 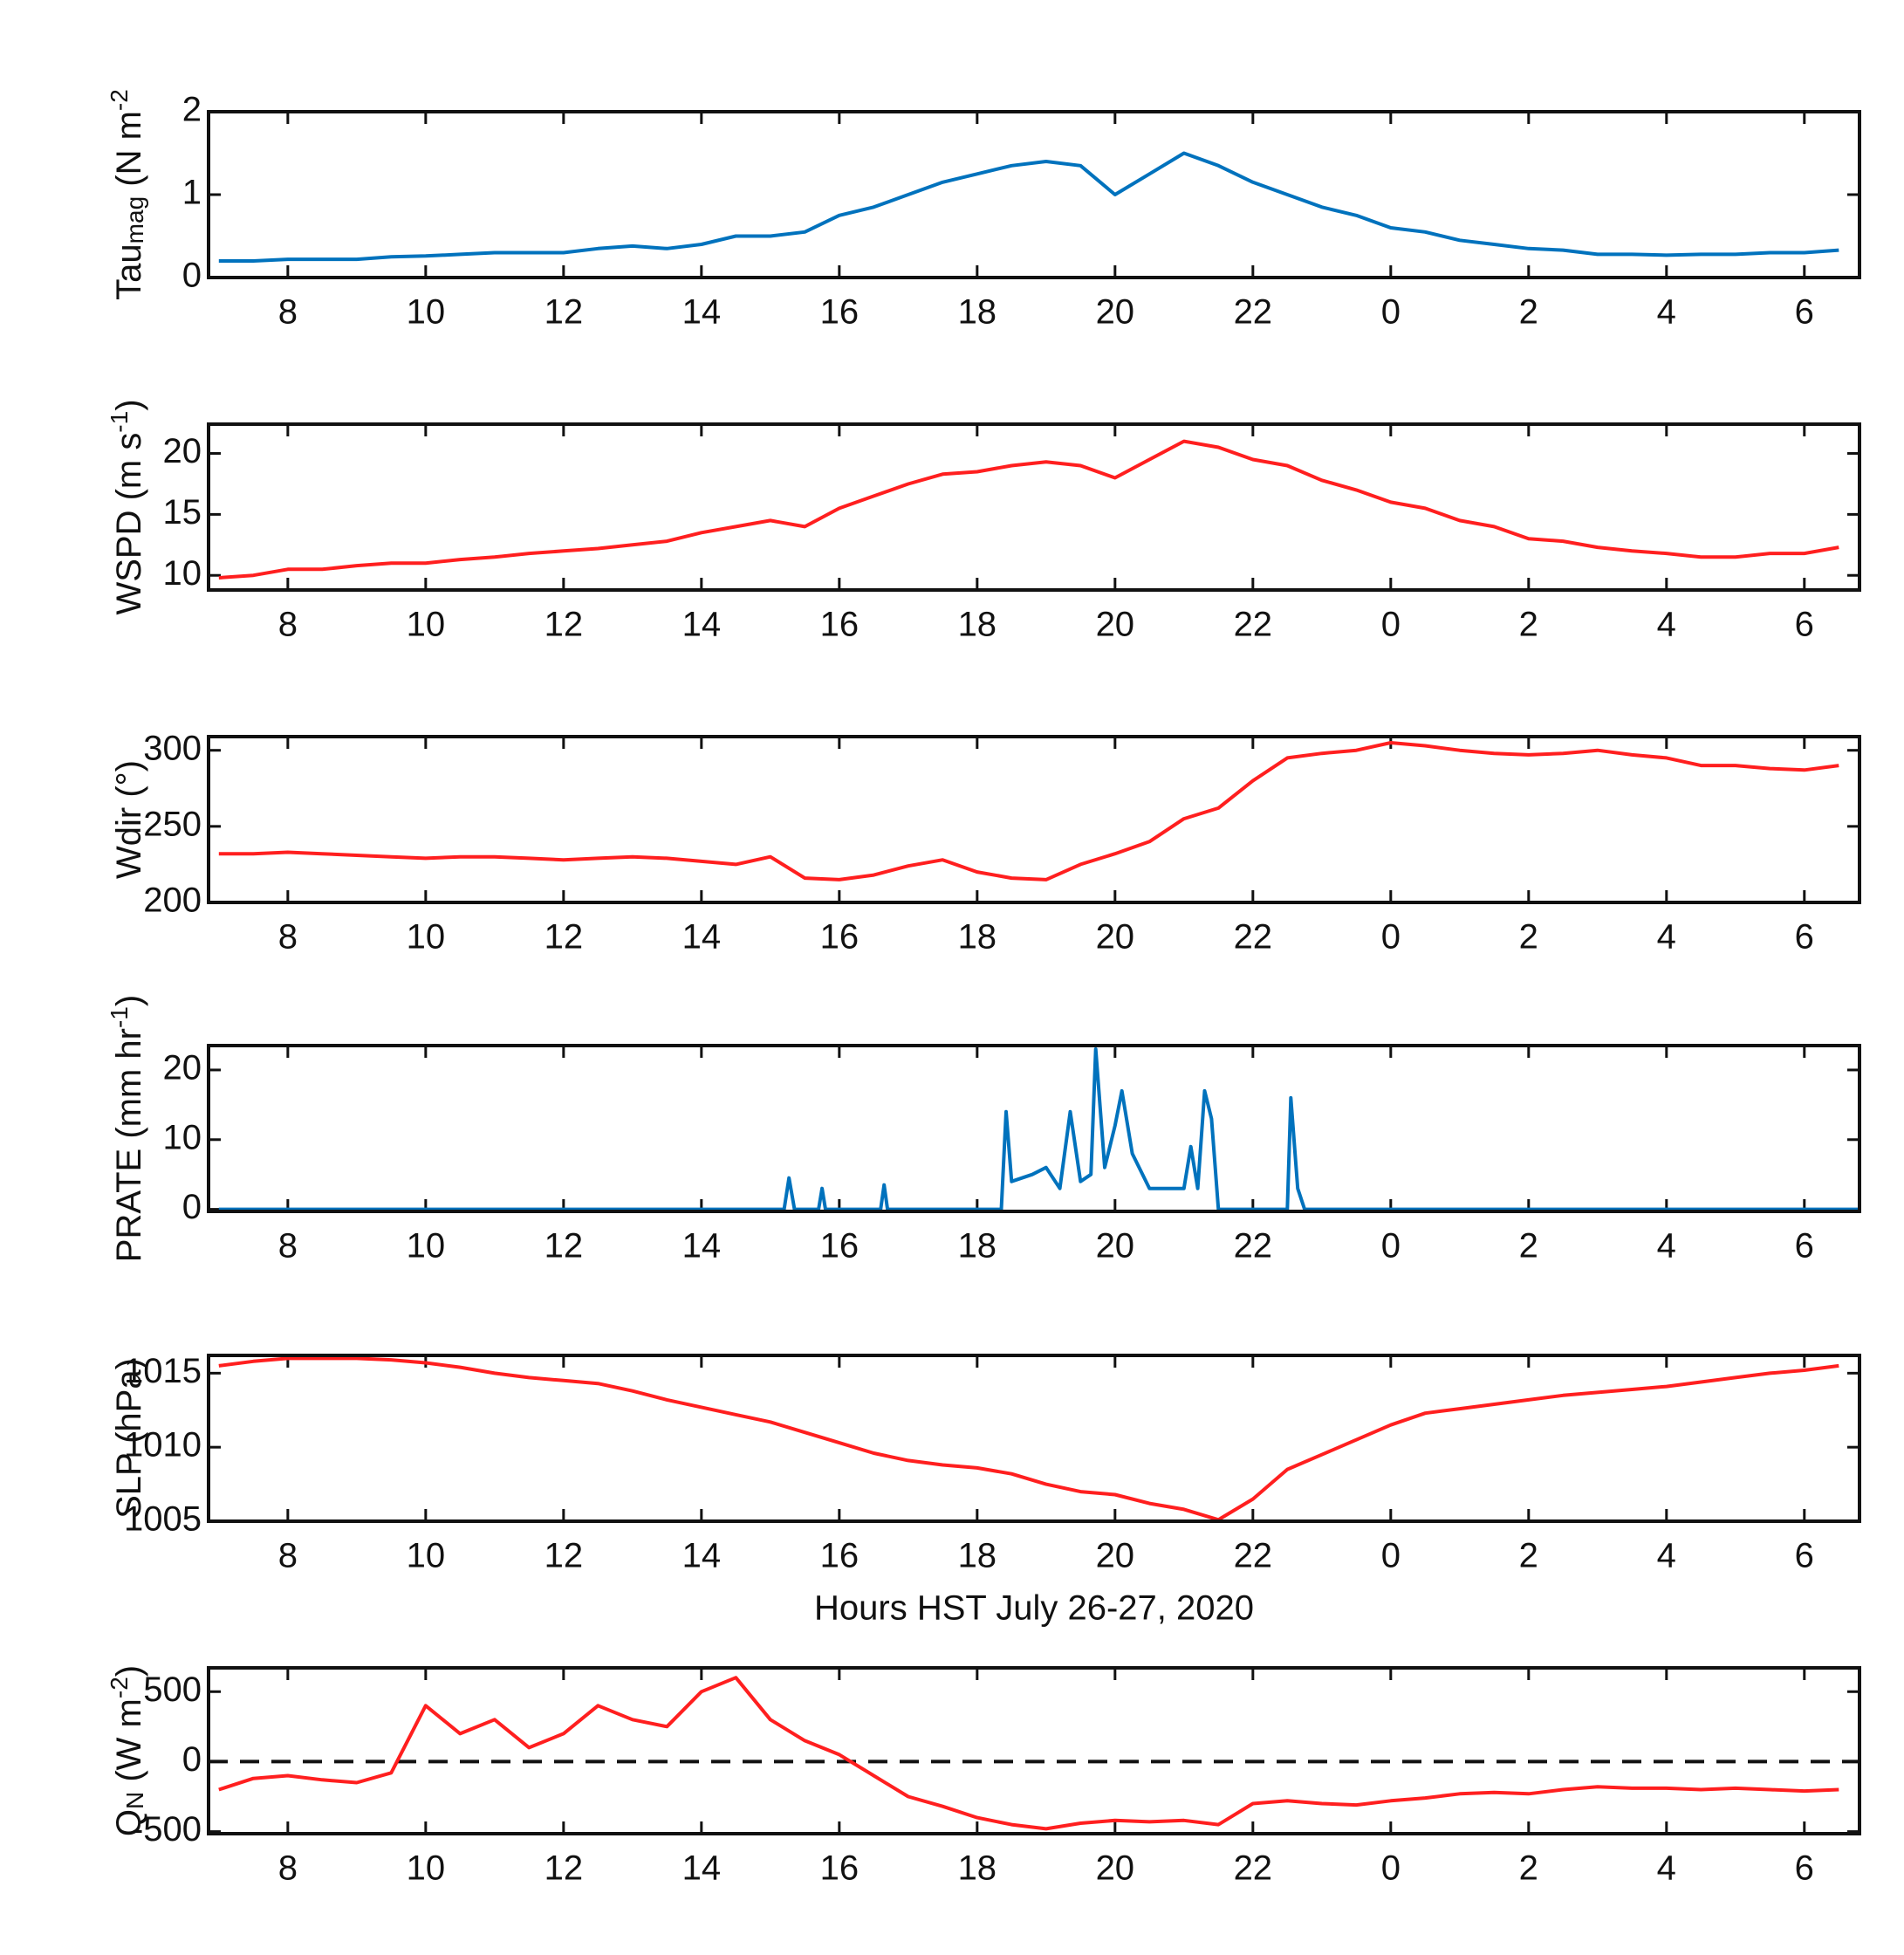 I want to click on y-axis-label-part: Q, so click(x=129, y=1822).